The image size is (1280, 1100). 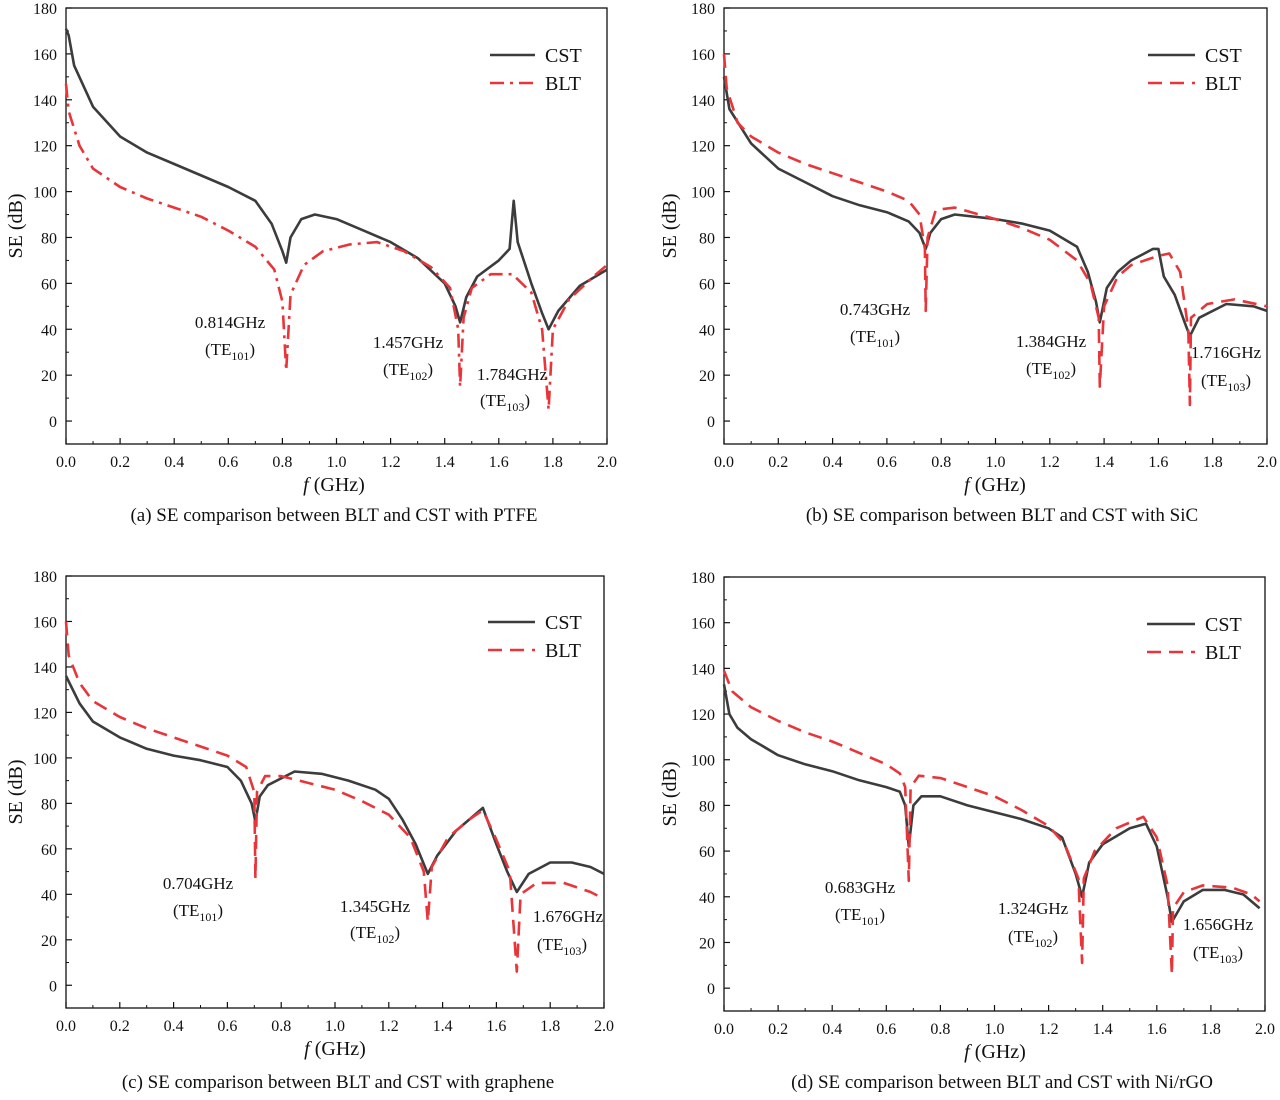 I want to click on x-tick-label: 0.6, so click(x=228, y=462).